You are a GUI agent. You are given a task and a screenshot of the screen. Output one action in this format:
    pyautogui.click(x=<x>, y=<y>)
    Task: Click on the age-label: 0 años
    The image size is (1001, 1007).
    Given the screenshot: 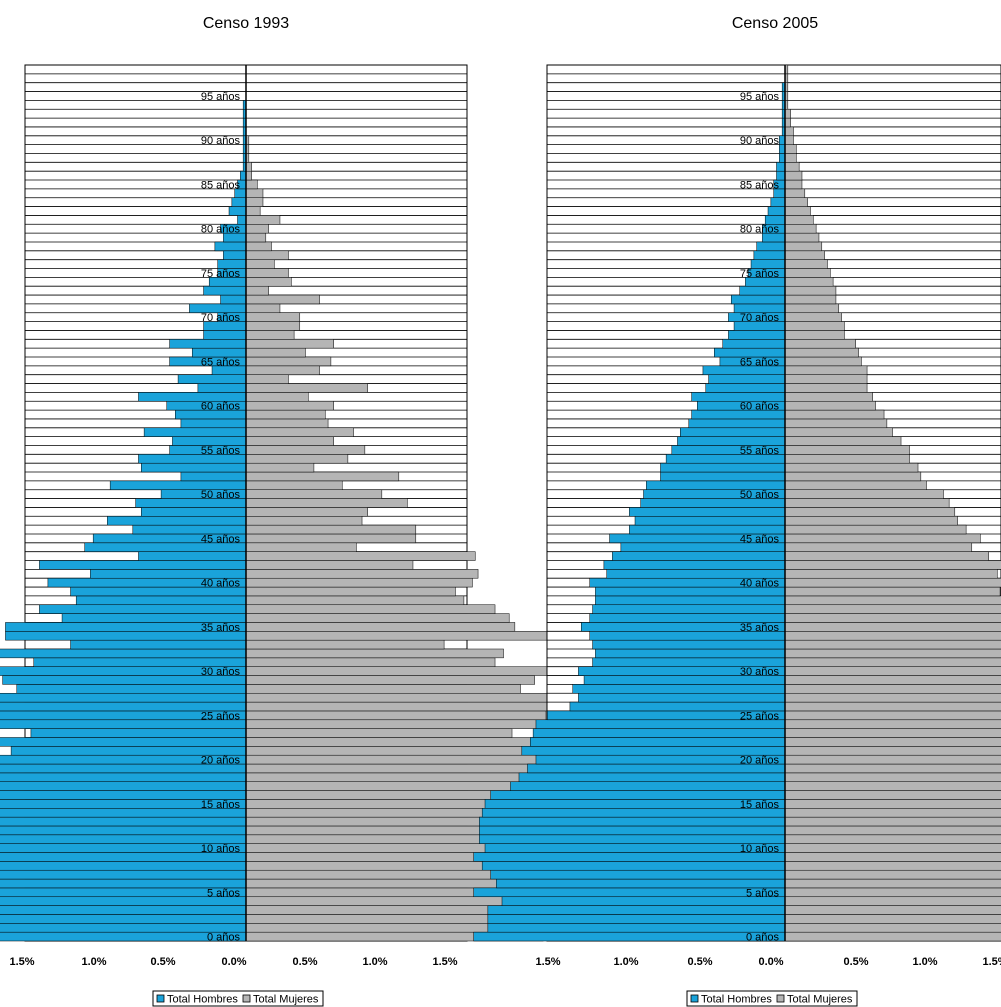 What is the action you would take?
    pyautogui.click(x=763, y=938)
    